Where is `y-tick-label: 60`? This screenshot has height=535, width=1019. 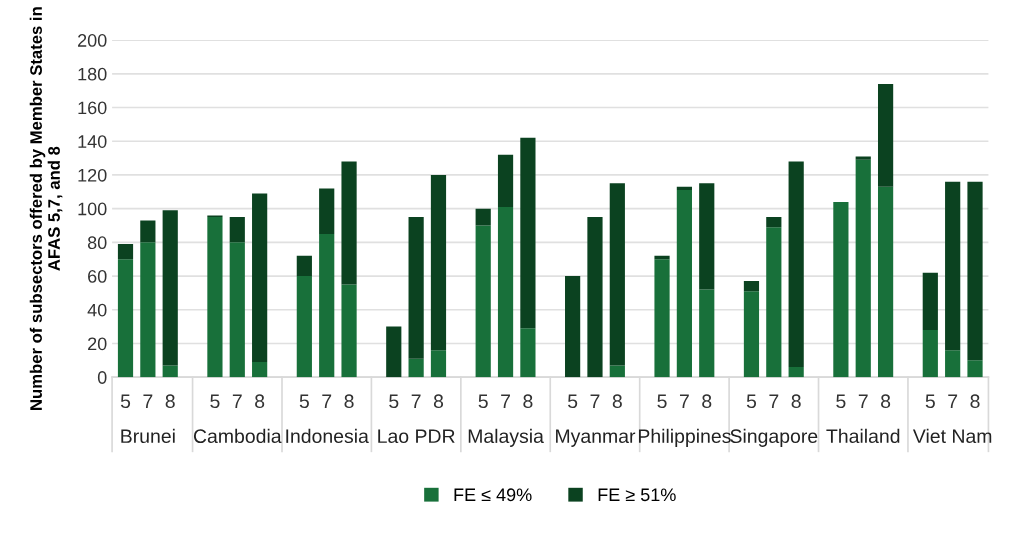
y-tick-label: 60 is located at coordinates (97, 276).